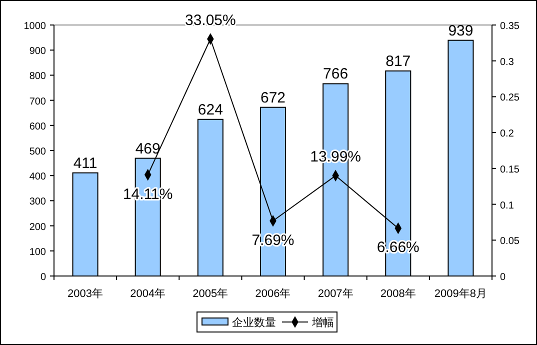 This screenshot has height=345, width=537. What do you see at coordinates (37, 126) in the screenshot?
I see `y-tick-label: 600` at bounding box center [37, 126].